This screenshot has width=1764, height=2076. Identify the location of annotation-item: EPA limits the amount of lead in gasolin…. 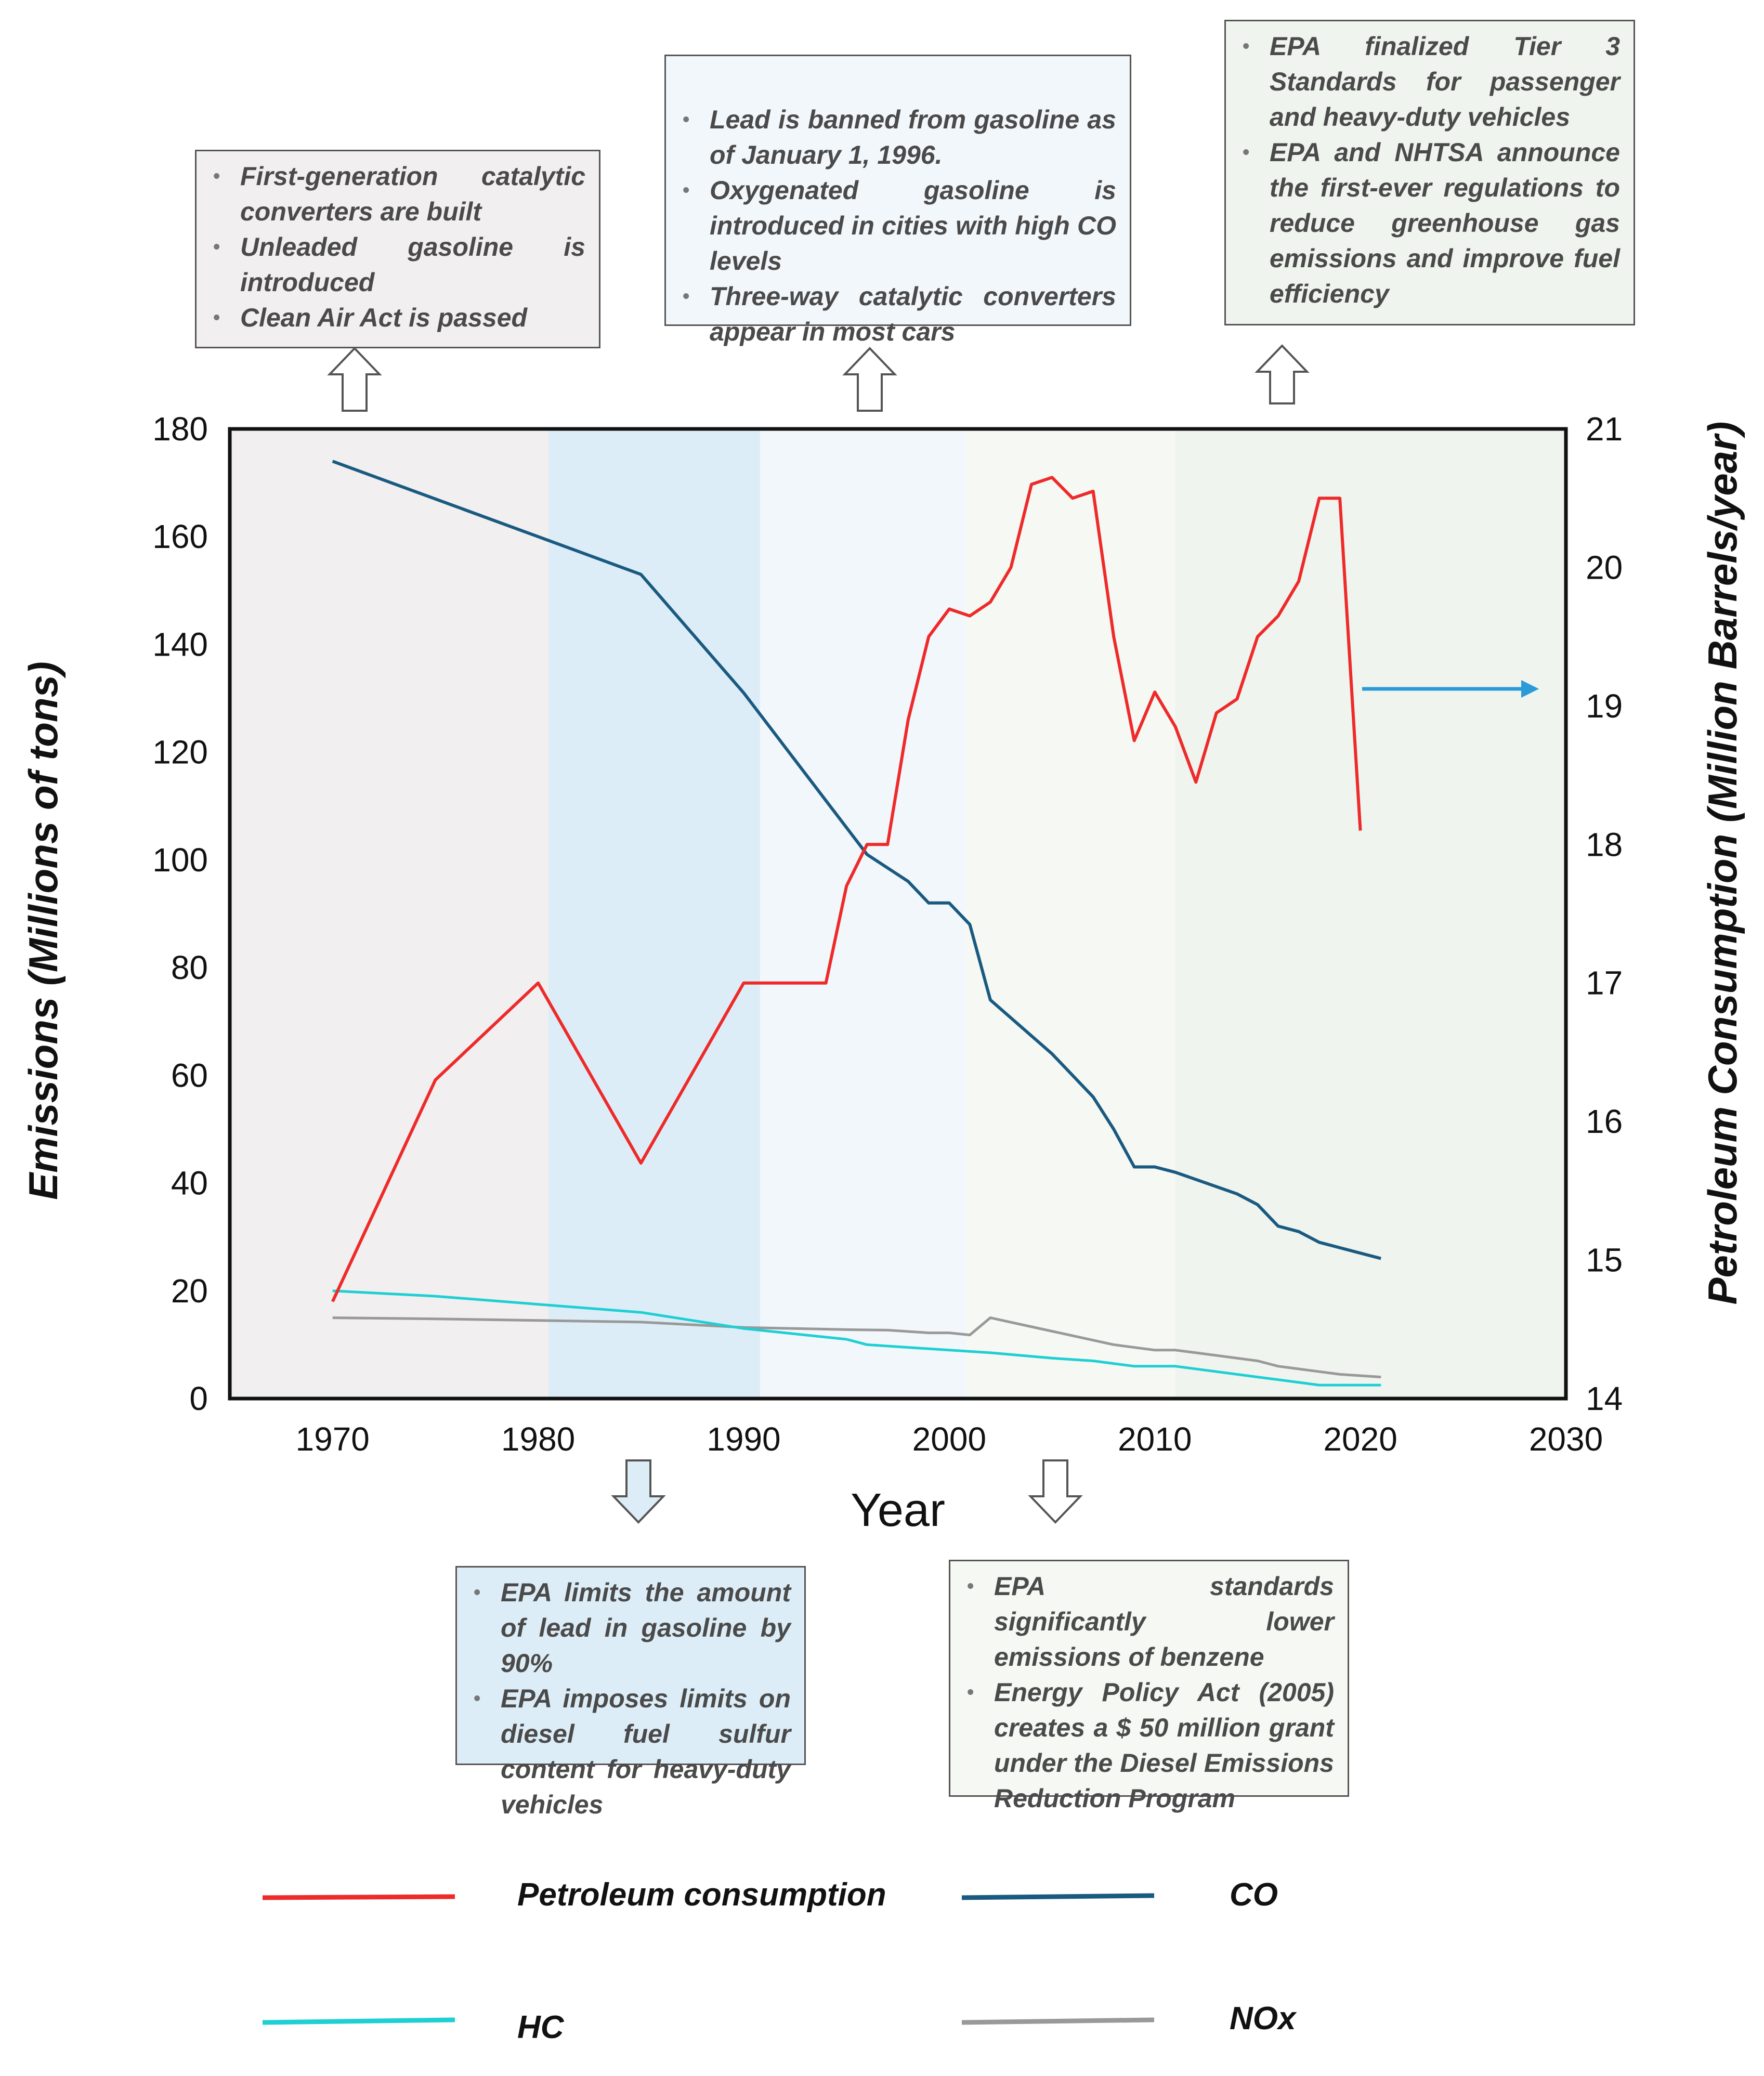
(631, 1628).